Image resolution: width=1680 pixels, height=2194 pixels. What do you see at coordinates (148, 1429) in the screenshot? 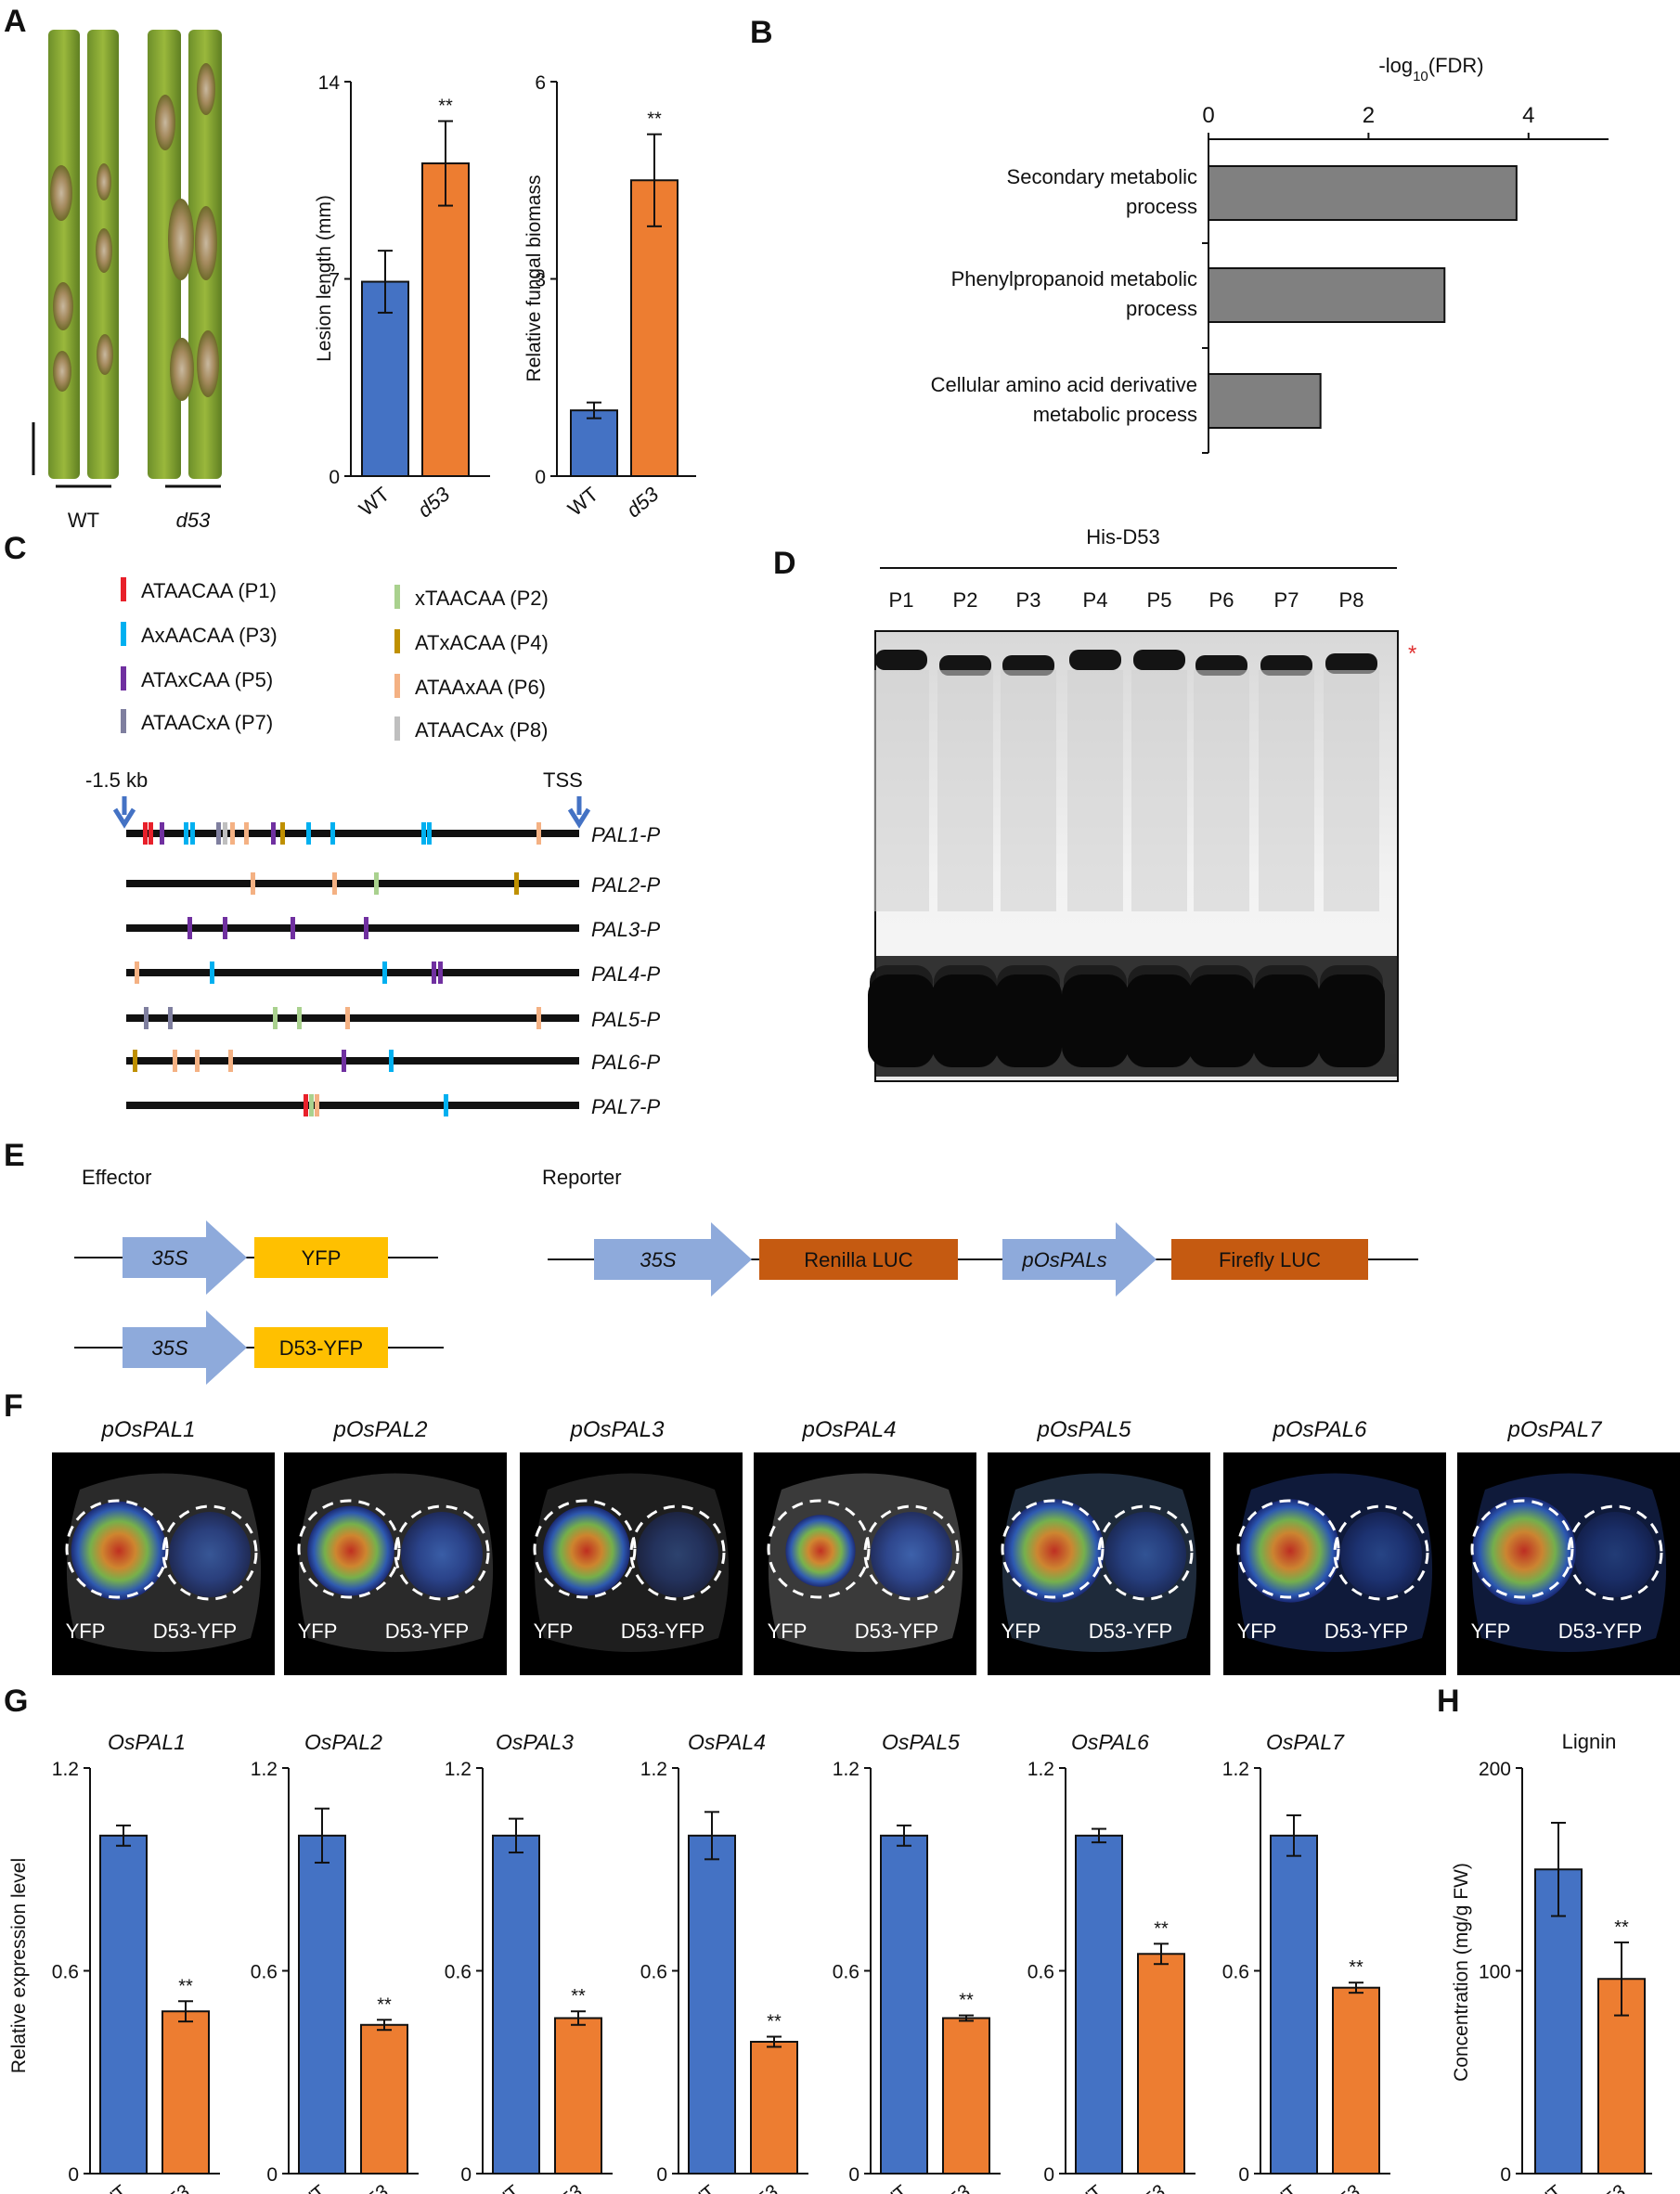
I see `construct-title: pOsPAL1` at bounding box center [148, 1429].